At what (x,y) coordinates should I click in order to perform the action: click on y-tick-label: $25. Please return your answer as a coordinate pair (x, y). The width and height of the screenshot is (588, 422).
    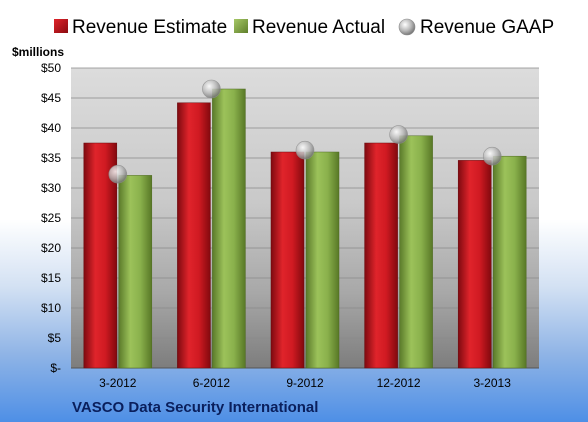
    Looking at the image, I should click on (51, 218).